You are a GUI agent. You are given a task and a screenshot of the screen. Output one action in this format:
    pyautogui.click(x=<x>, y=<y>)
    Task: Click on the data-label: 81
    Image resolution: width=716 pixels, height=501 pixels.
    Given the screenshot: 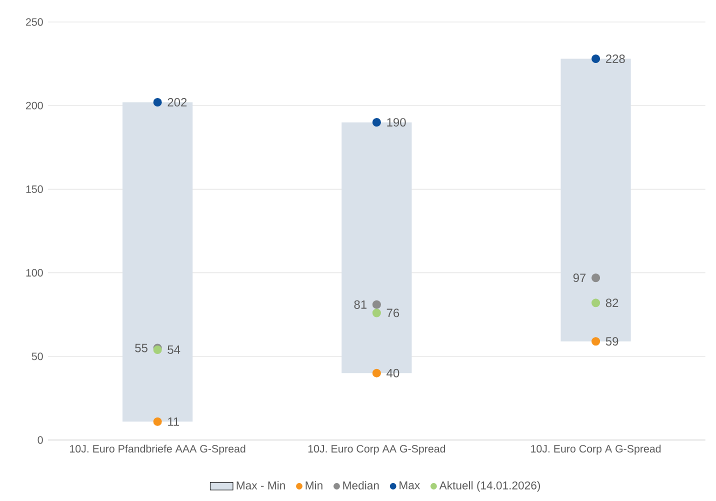 What is the action you would take?
    pyautogui.click(x=360, y=304)
    